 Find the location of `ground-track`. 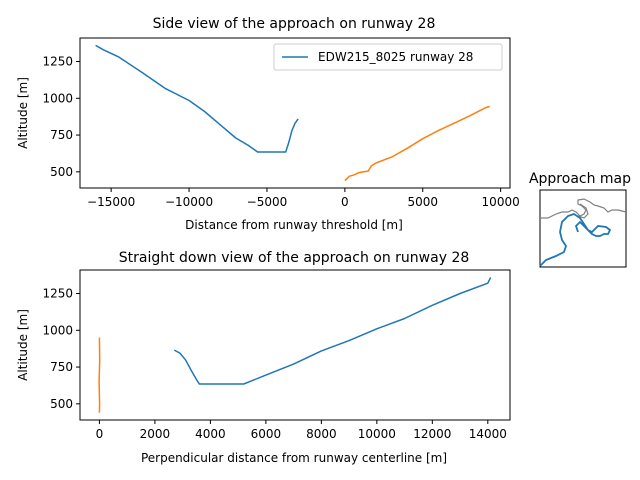

ground-track is located at coordinates (575, 240).